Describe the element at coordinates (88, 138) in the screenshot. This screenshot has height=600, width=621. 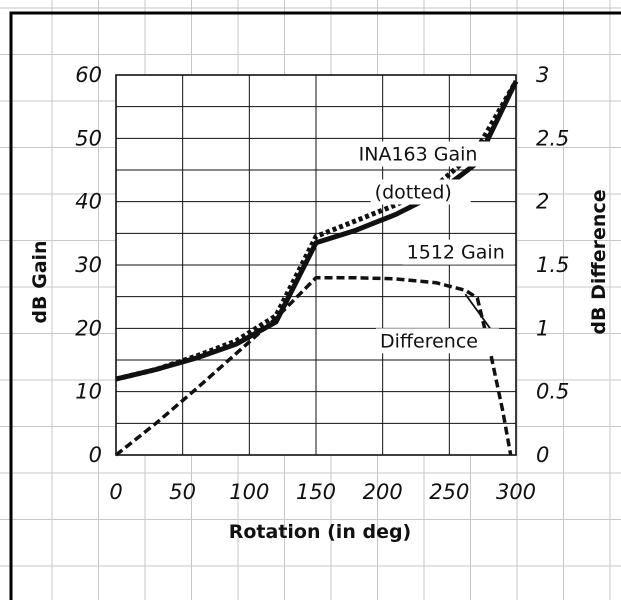
I see `y-left-tick-label: 50` at that location.